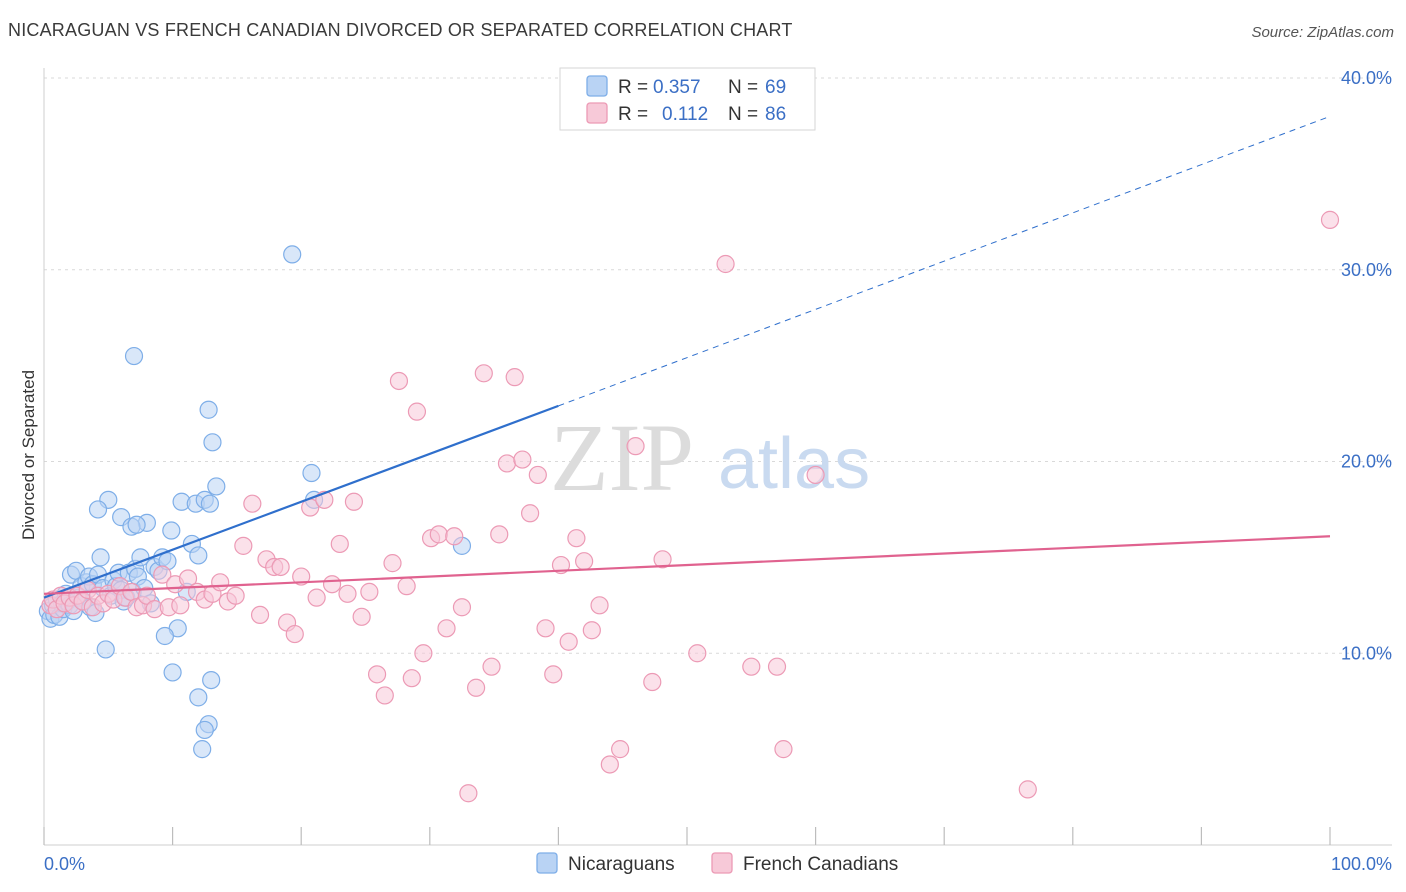 Image resolution: width=1406 pixels, height=892 pixels. Describe the element at coordinates (687, 99) in the screenshot. I see `legend-stats: R = 0.357 N = 69 R = 0.112 N = 86` at that location.